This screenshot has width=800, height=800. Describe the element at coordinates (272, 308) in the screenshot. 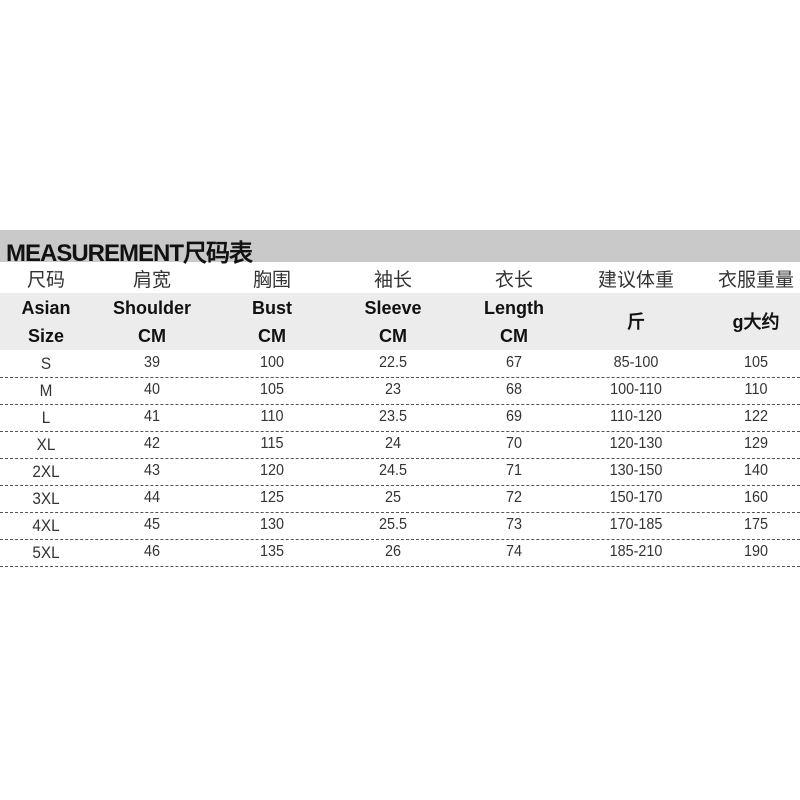

I see `header-en-line1: Bust` at that location.